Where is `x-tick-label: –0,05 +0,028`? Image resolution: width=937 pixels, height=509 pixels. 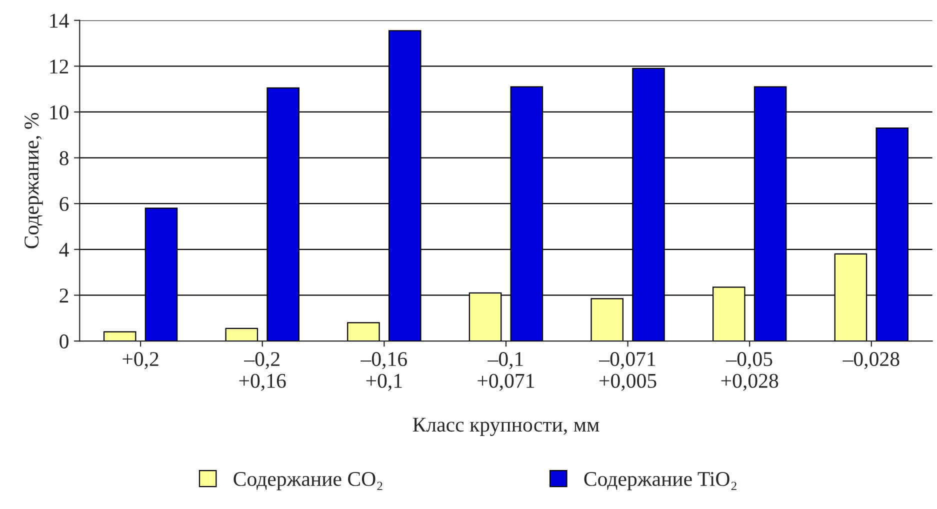
x-tick-label: –0,05 +0,028 is located at coordinates (749, 371).